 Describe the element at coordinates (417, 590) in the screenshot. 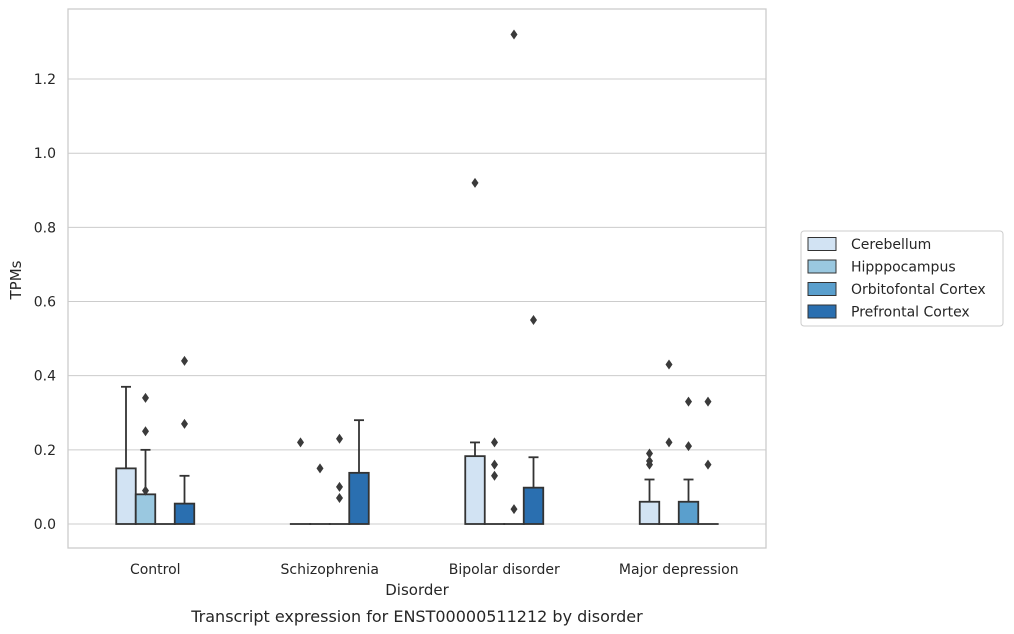

I see `x-axis-label: Disorder` at that location.